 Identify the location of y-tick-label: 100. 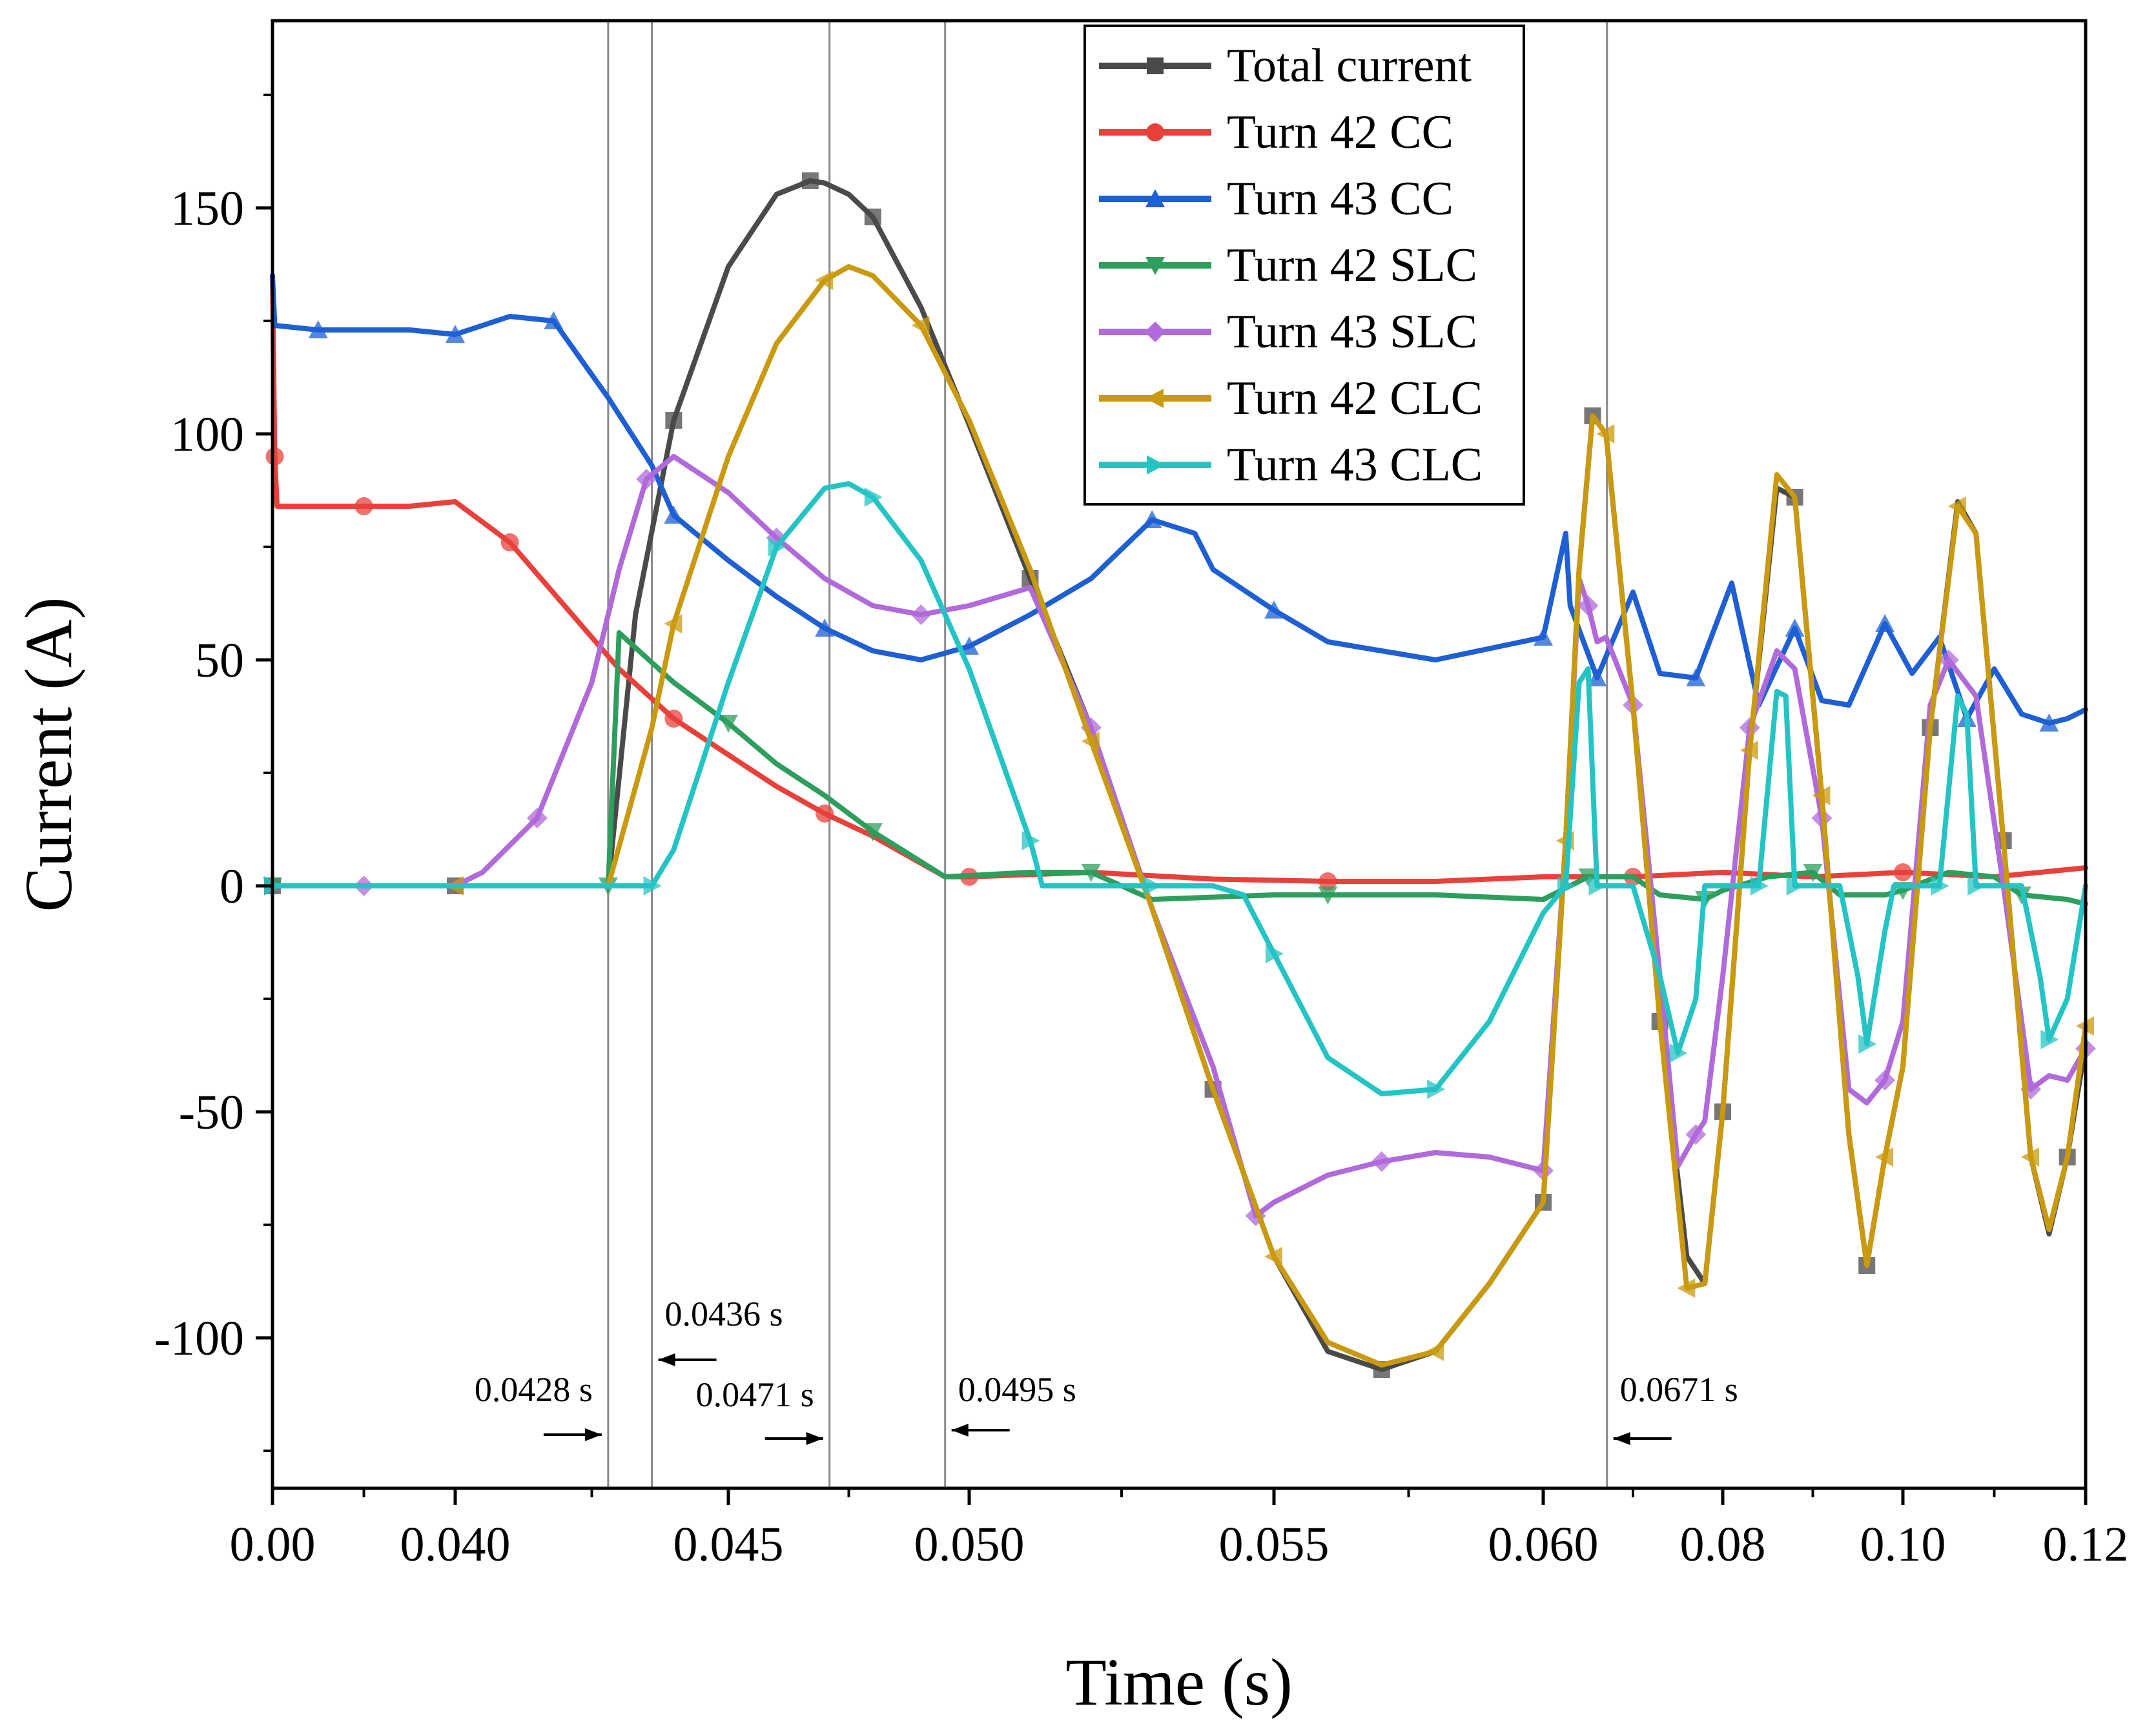
(207, 434).